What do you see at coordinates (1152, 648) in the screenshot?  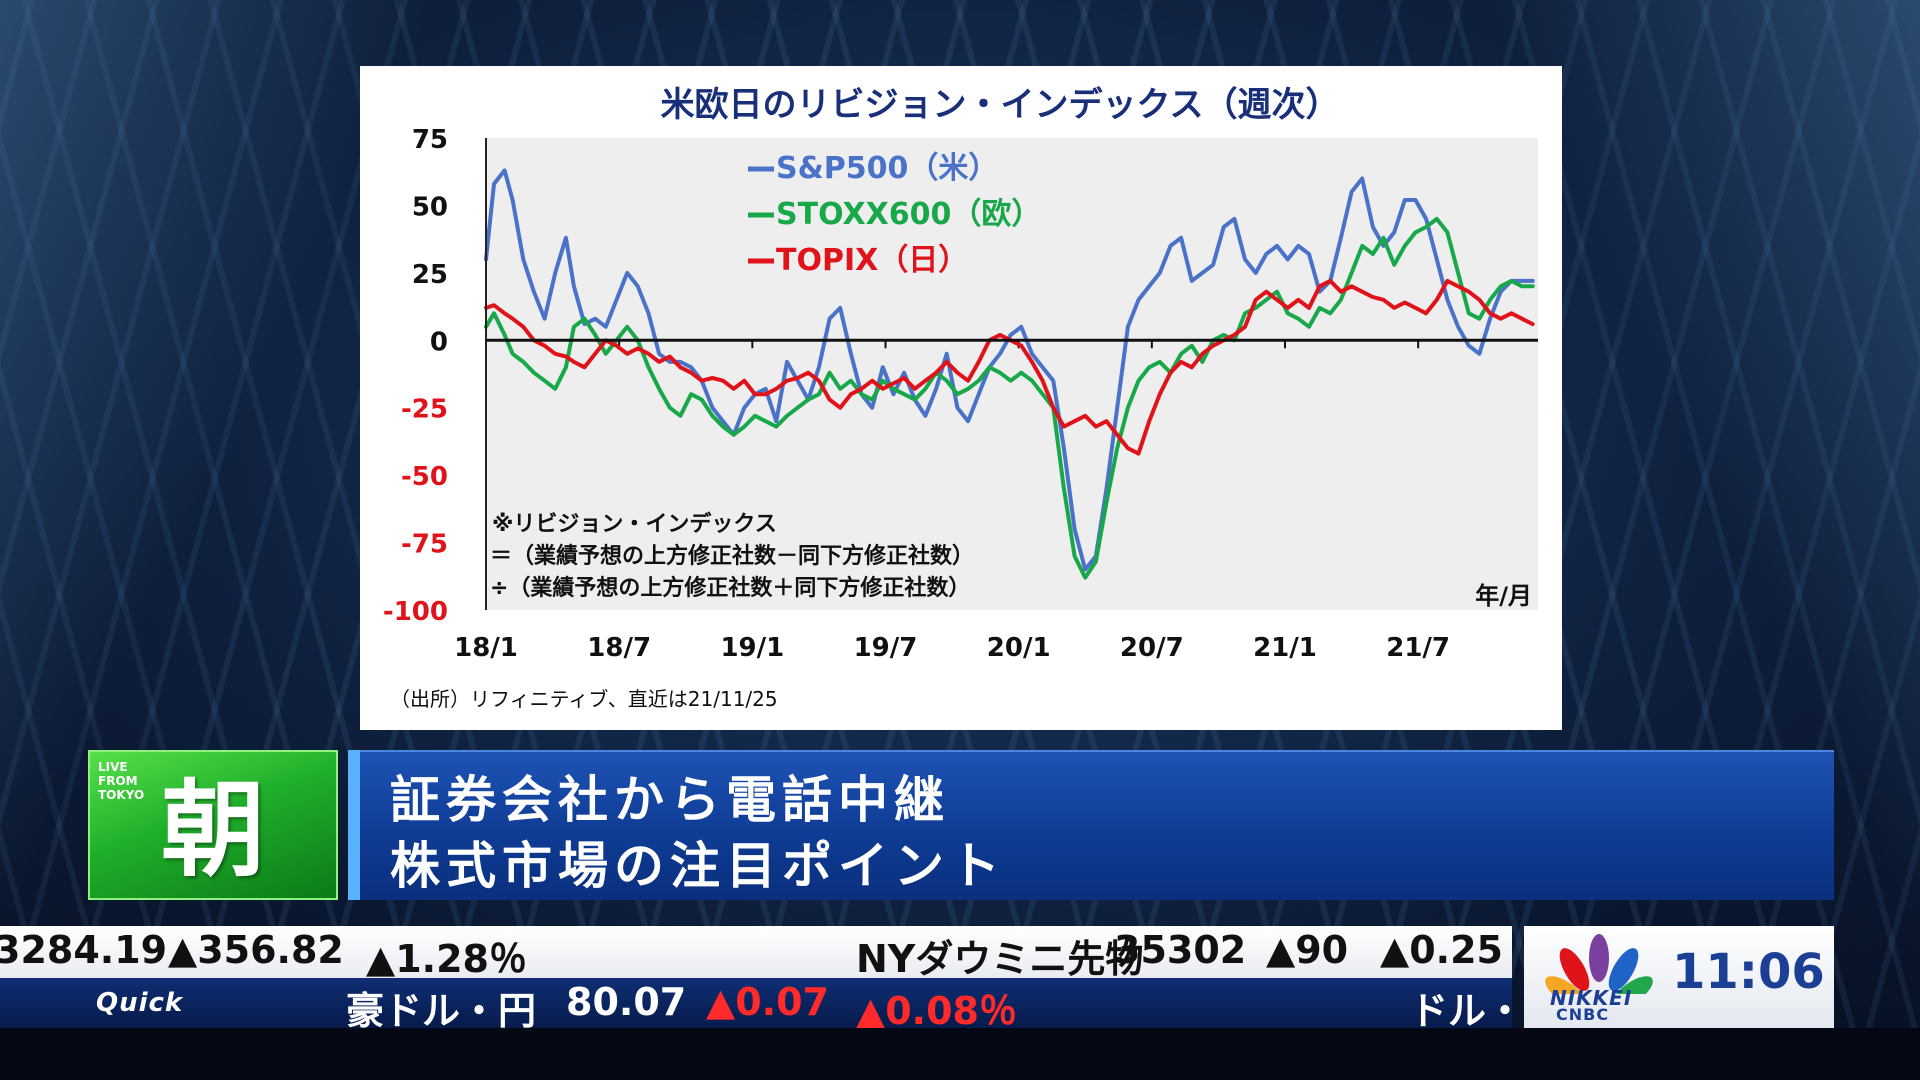 I see `x-tick-label: 20/7` at bounding box center [1152, 648].